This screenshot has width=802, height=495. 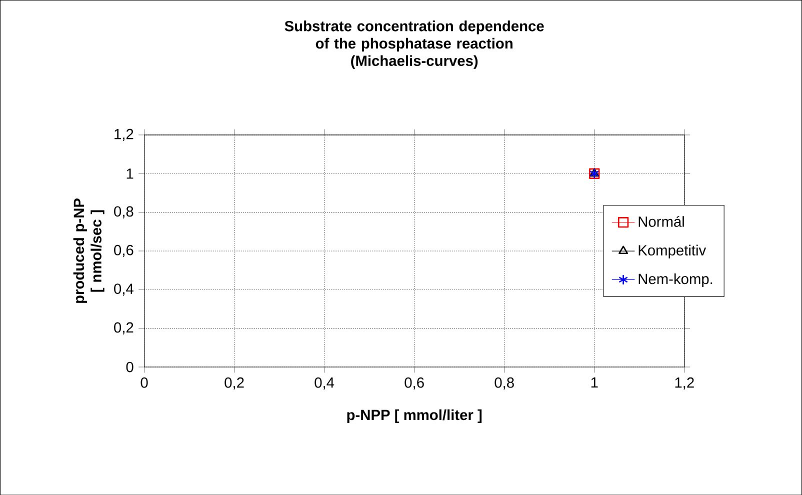 What do you see at coordinates (594, 382) in the screenshot?
I see `x-tick-label: 1` at bounding box center [594, 382].